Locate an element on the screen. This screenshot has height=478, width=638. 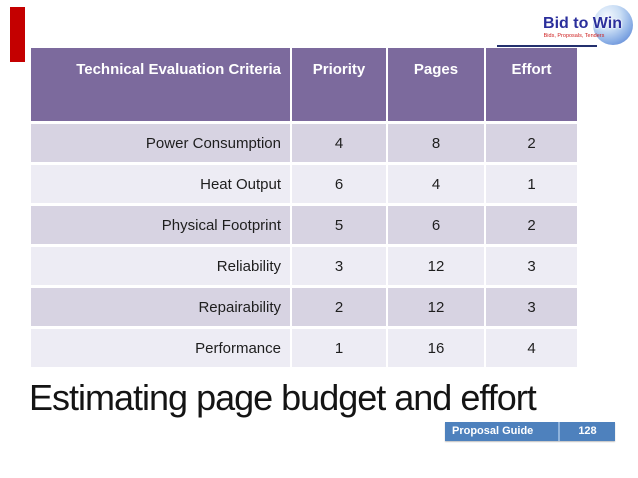
footer-badge: Proposal Guide 128 is located at coordinates (530, 431).